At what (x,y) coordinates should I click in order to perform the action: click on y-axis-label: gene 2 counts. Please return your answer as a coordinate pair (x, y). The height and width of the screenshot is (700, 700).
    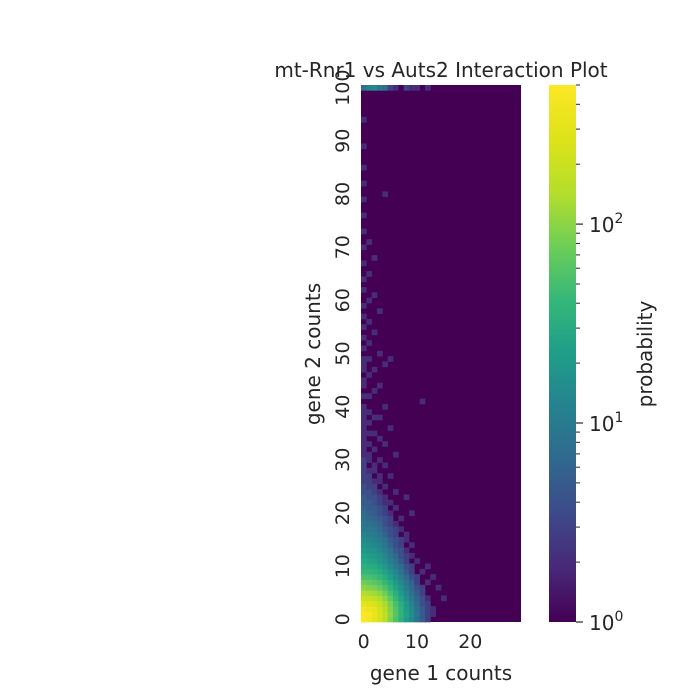
    Looking at the image, I should click on (313, 354).